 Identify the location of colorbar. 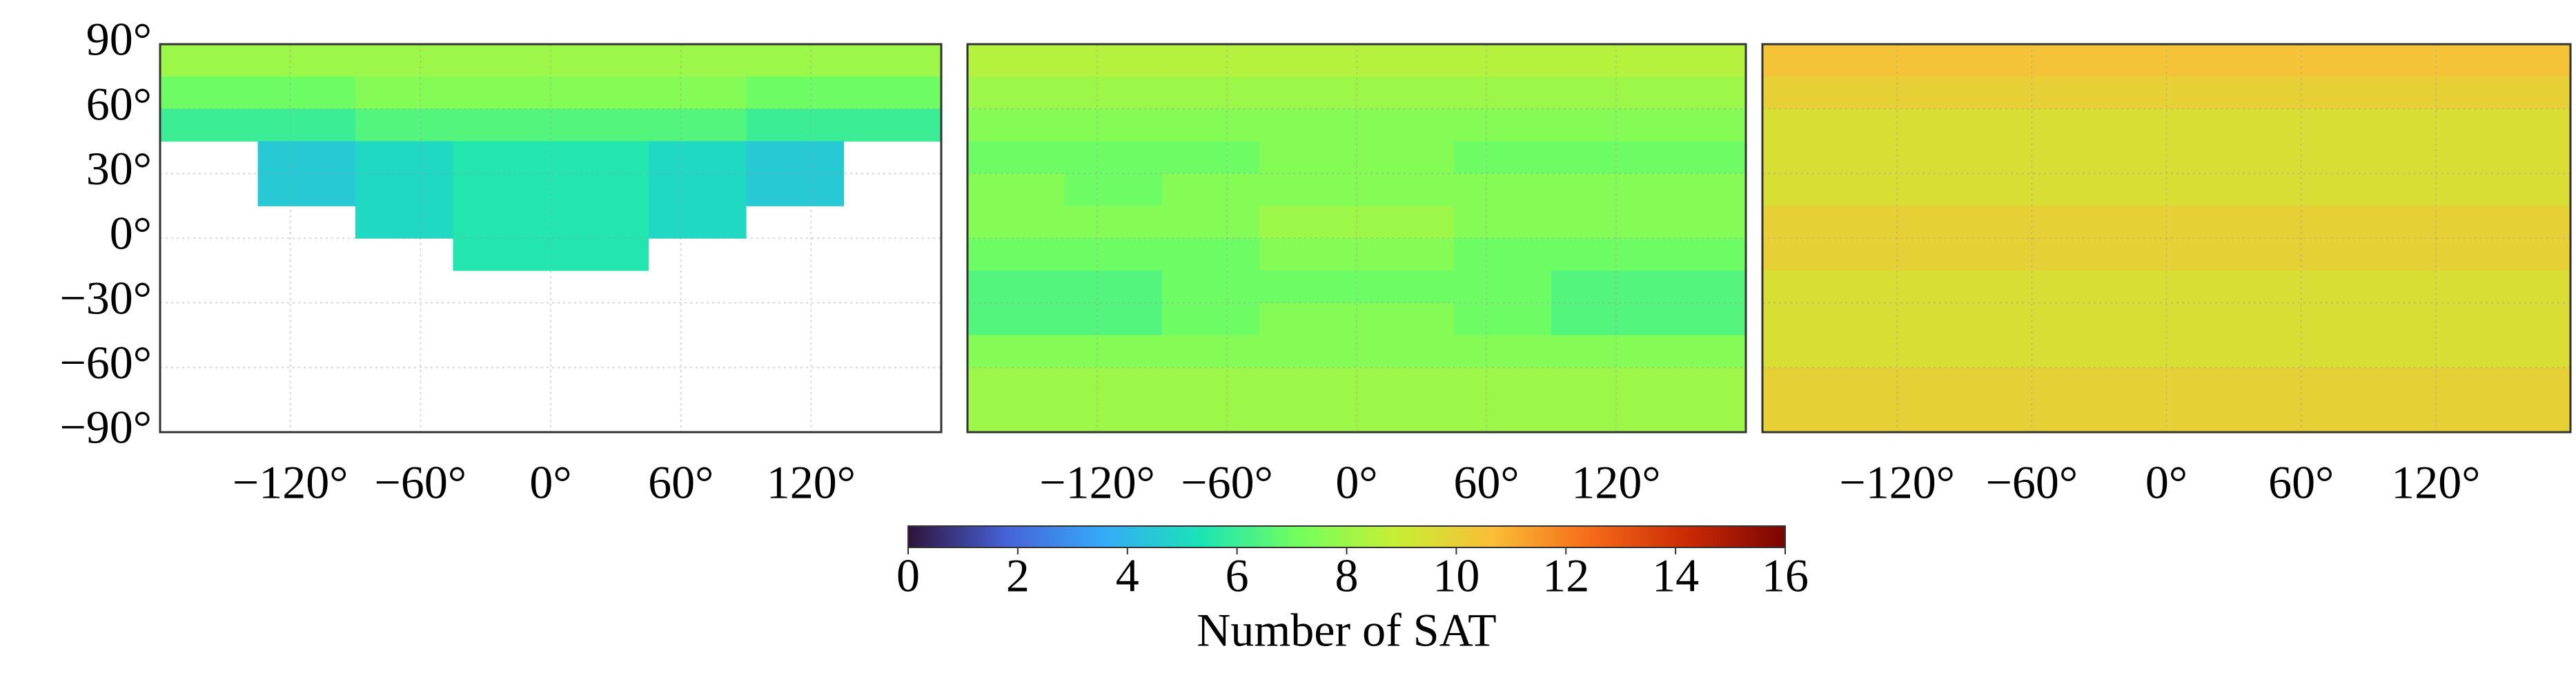
(1346, 536).